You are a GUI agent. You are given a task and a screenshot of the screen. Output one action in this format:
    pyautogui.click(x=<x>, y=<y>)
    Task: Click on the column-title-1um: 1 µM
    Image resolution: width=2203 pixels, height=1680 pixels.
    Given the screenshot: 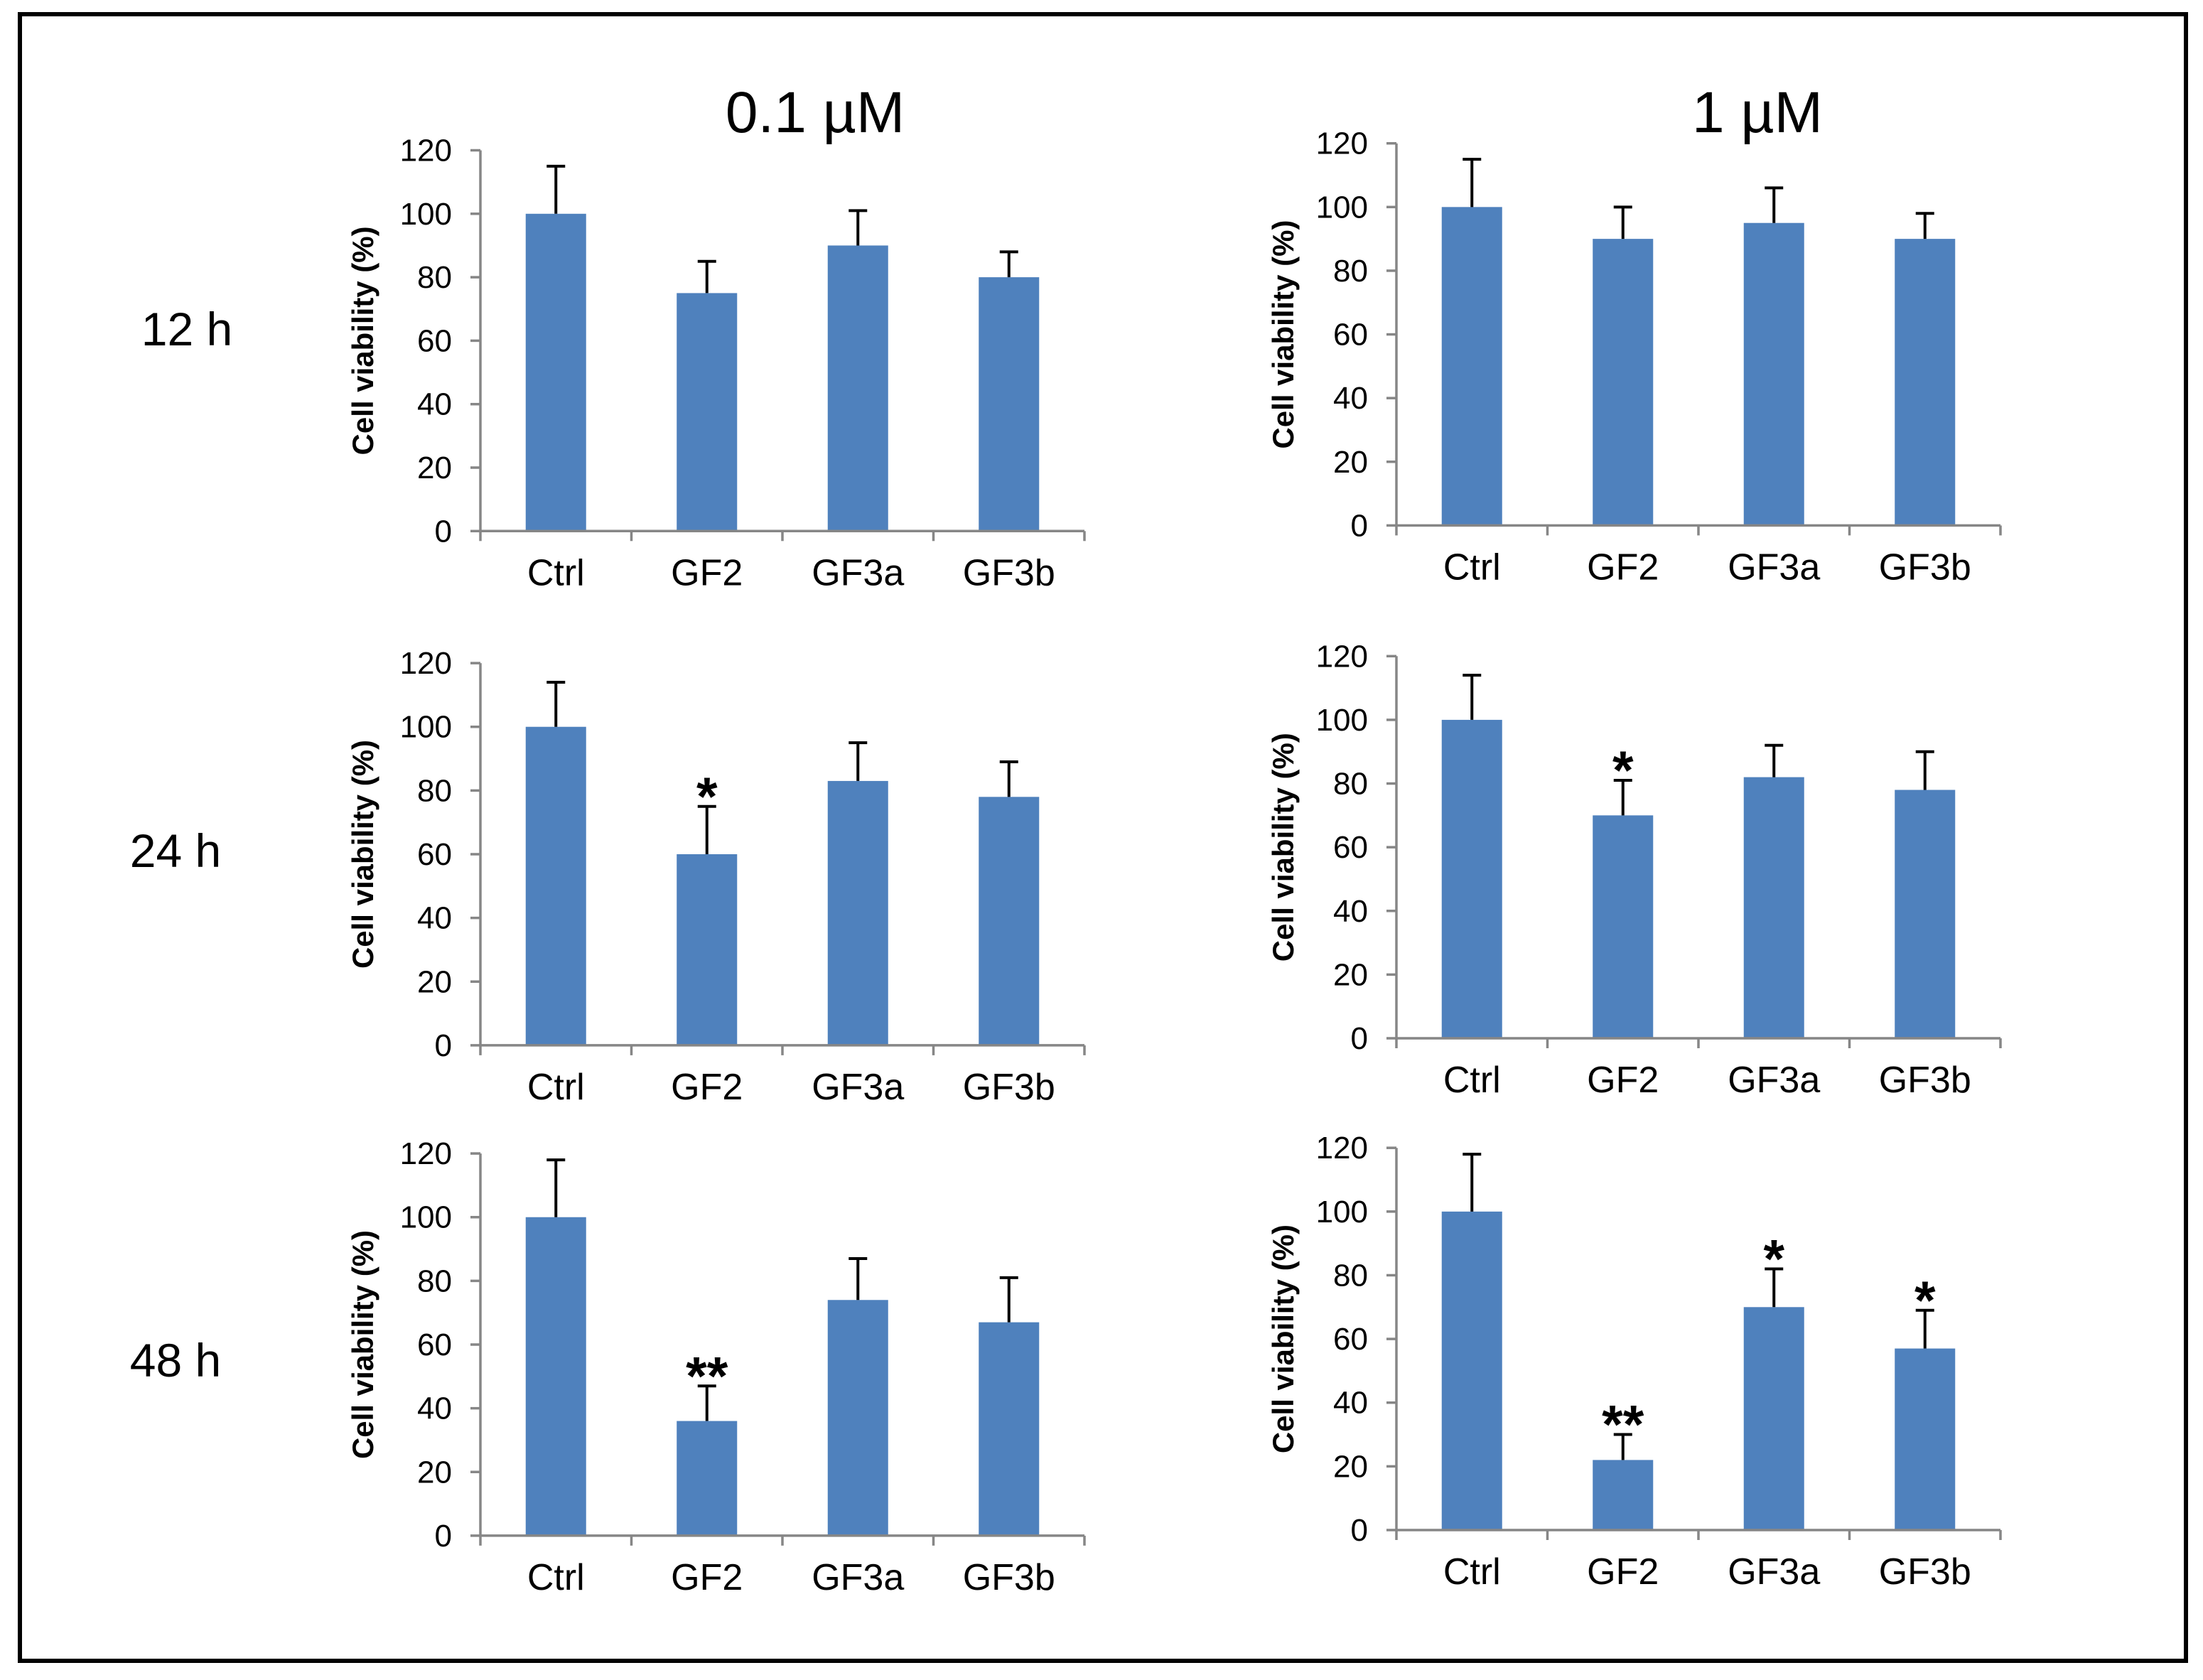 What is the action you would take?
    pyautogui.click(x=1757, y=113)
    